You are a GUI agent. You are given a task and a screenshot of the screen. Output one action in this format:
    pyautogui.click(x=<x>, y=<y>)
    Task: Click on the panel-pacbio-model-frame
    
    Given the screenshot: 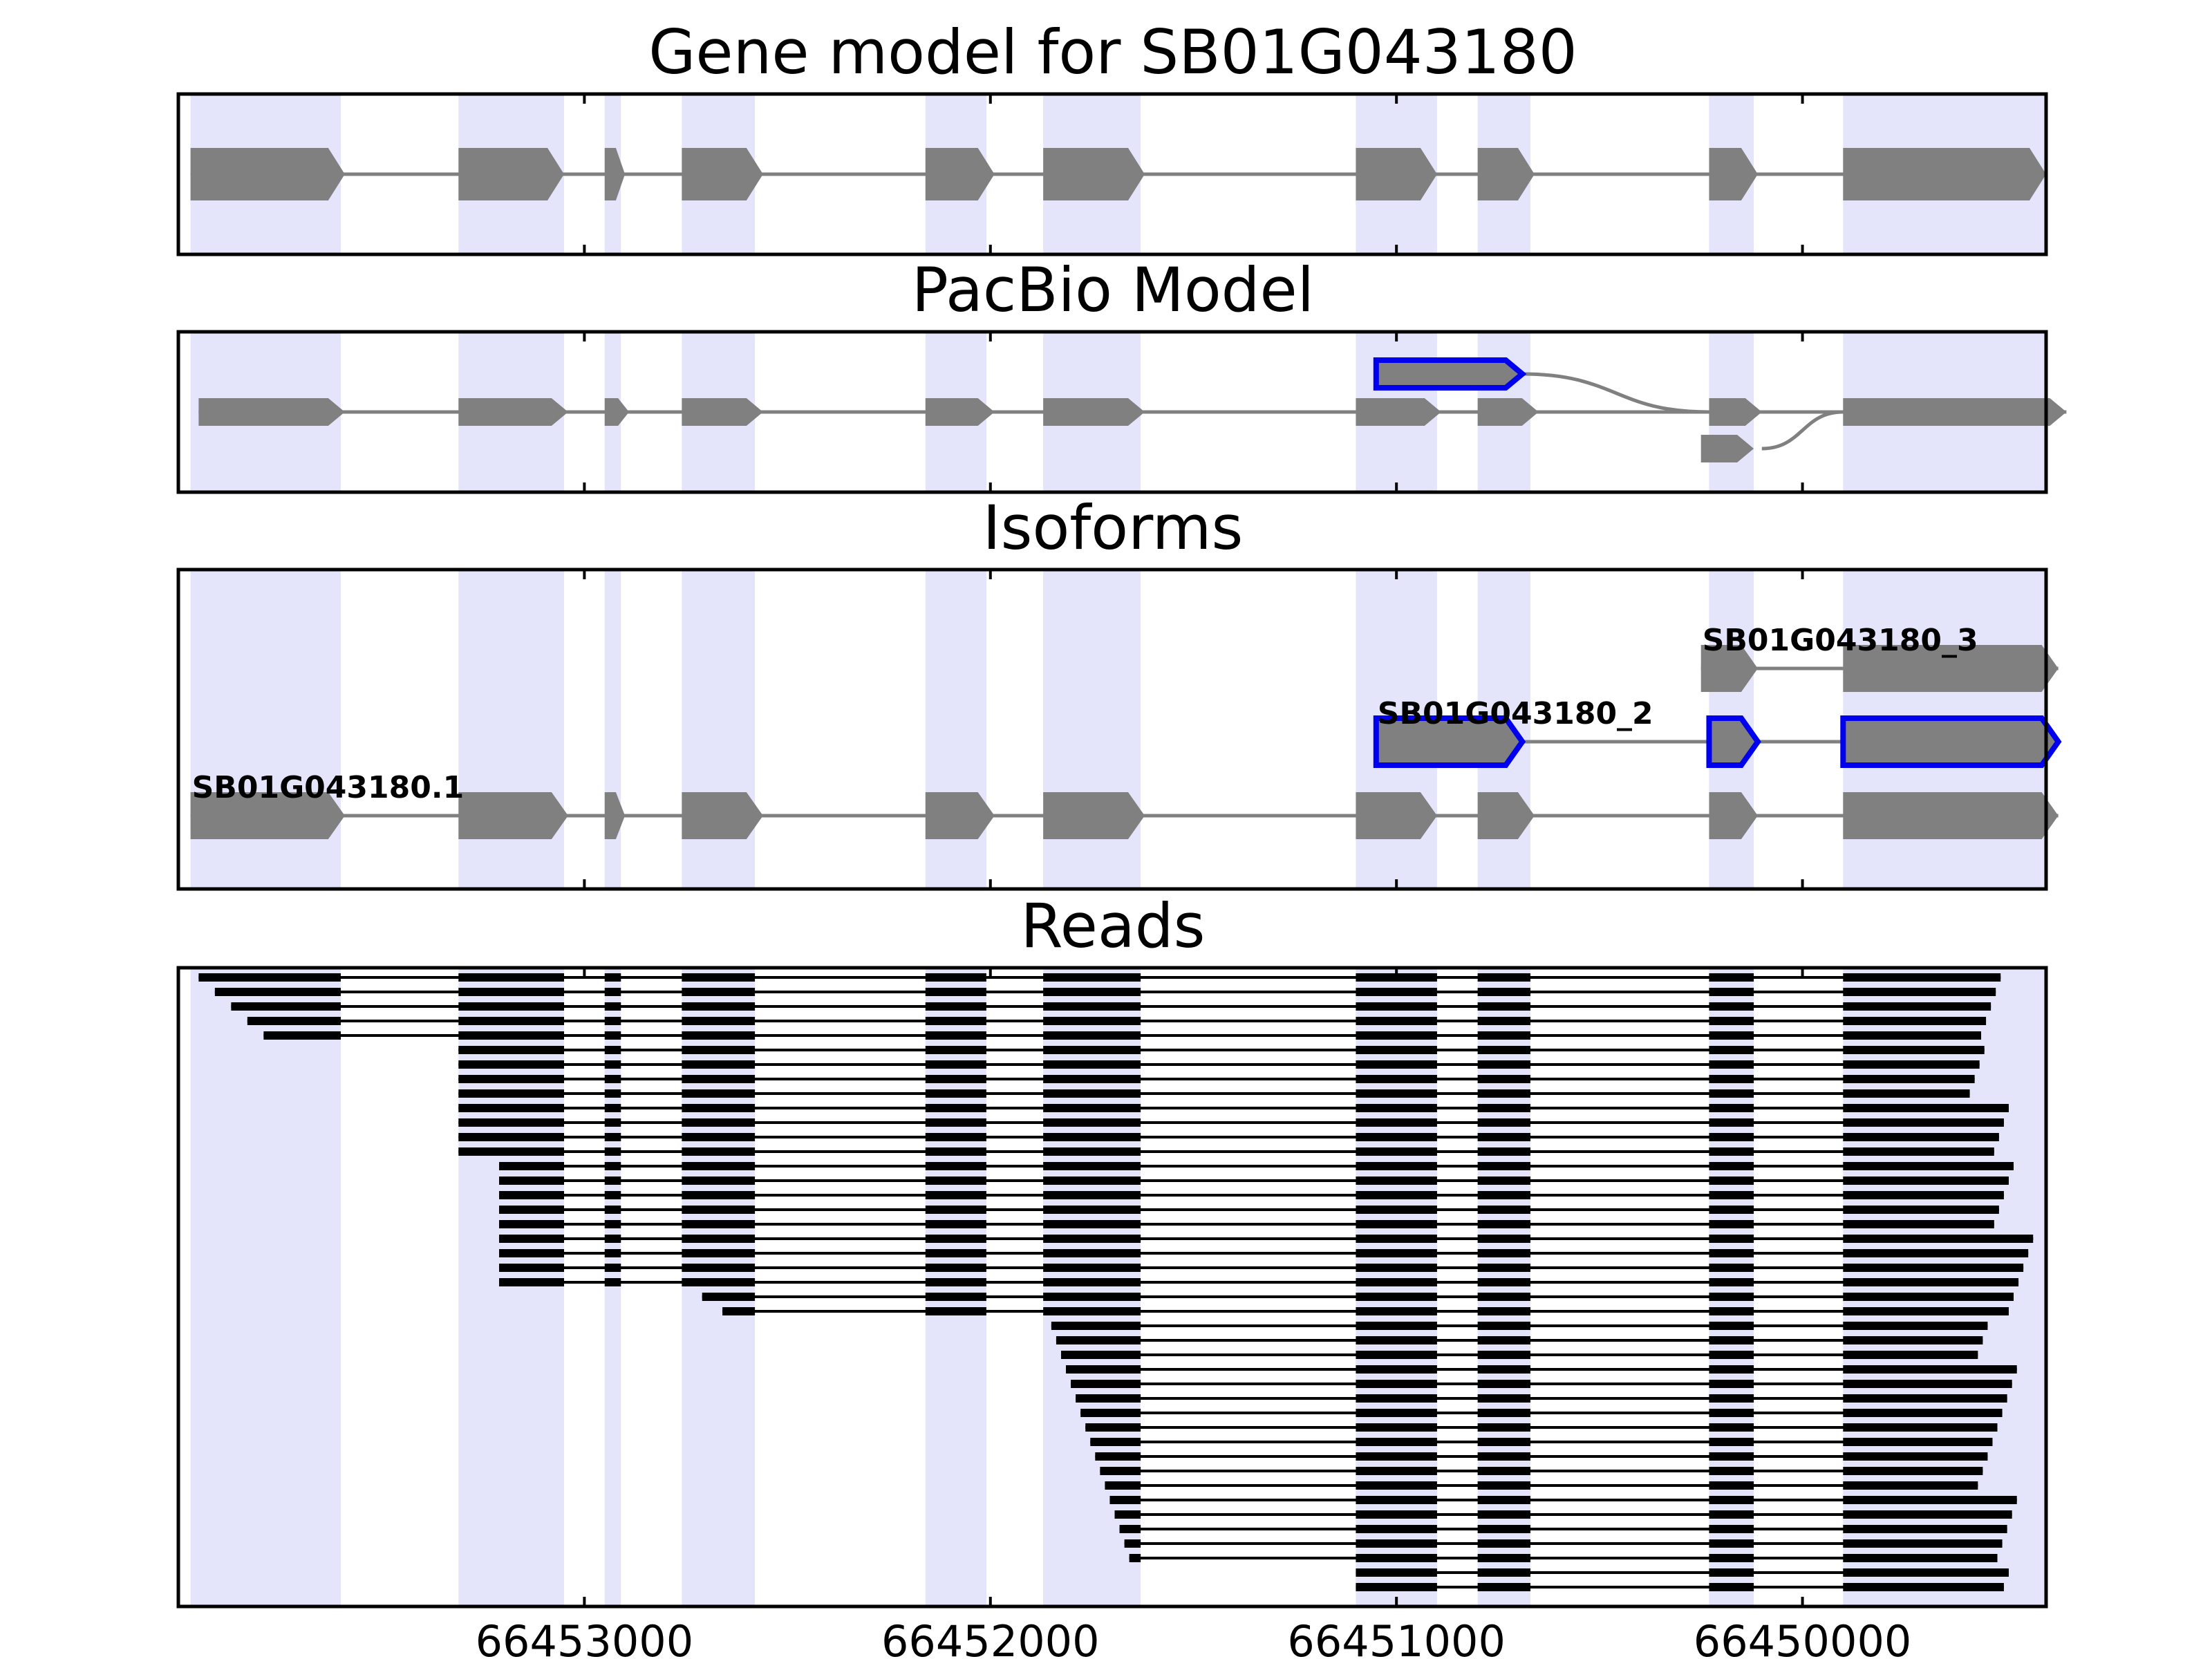 What is the action you would take?
    pyautogui.click(x=1112, y=412)
    